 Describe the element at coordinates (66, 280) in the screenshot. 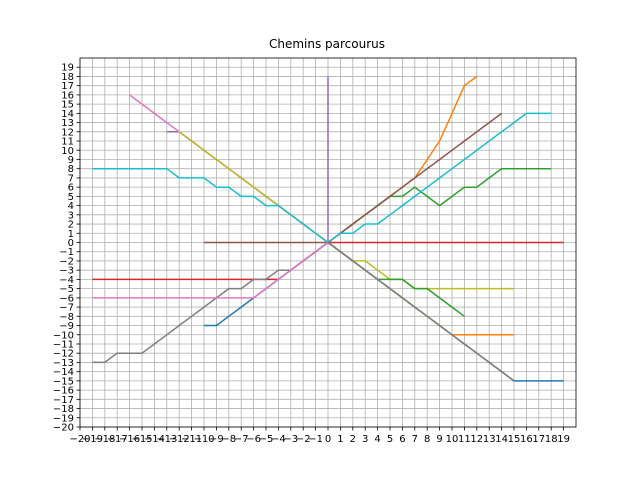

I see `y-tick-label: −4` at that location.